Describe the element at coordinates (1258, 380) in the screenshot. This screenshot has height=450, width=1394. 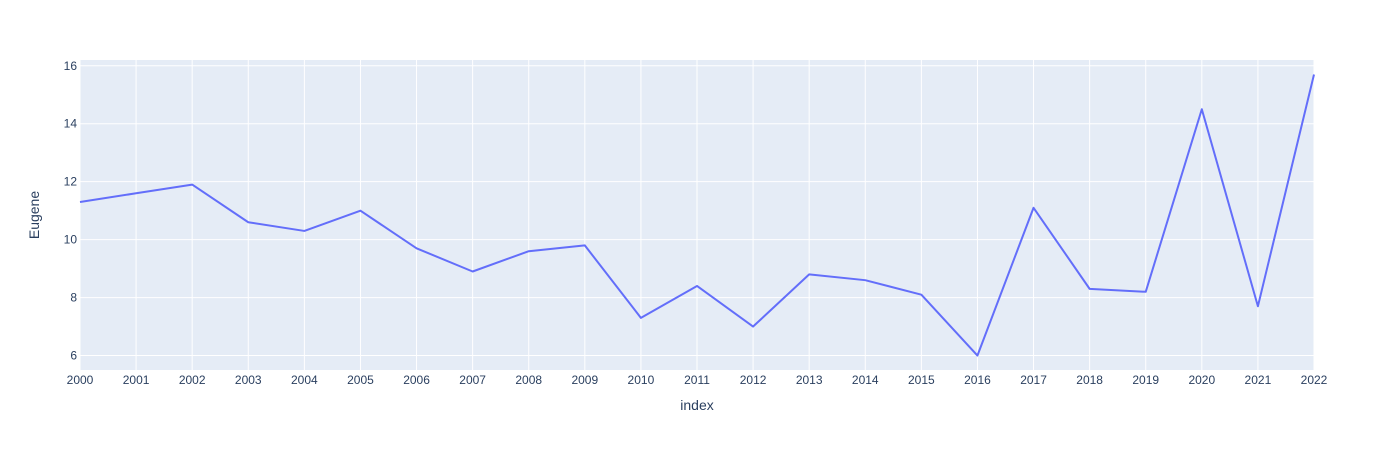
I see `x-tick-label: 2021` at that location.